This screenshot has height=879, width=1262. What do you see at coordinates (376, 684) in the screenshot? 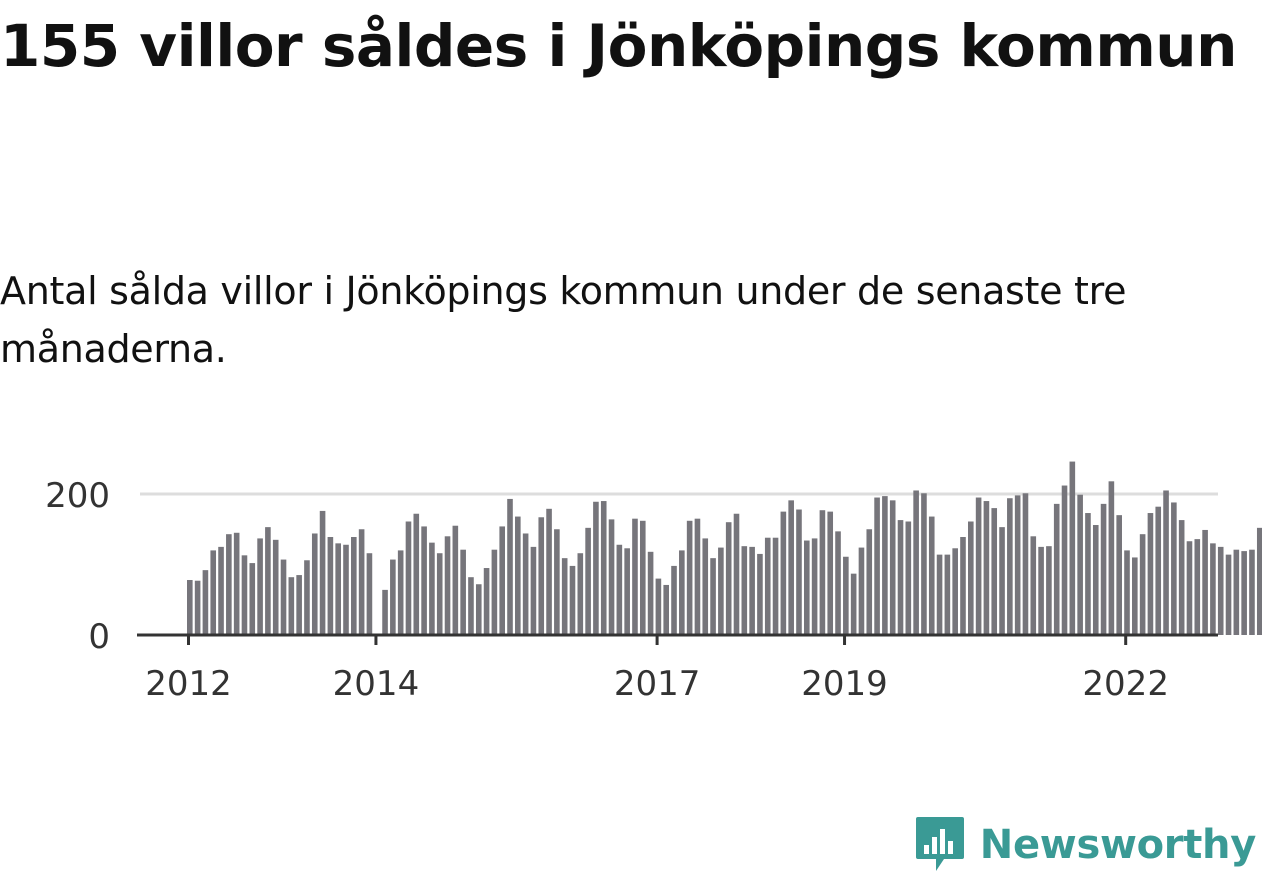
I see `x-tick-label: 2014` at bounding box center [376, 684].